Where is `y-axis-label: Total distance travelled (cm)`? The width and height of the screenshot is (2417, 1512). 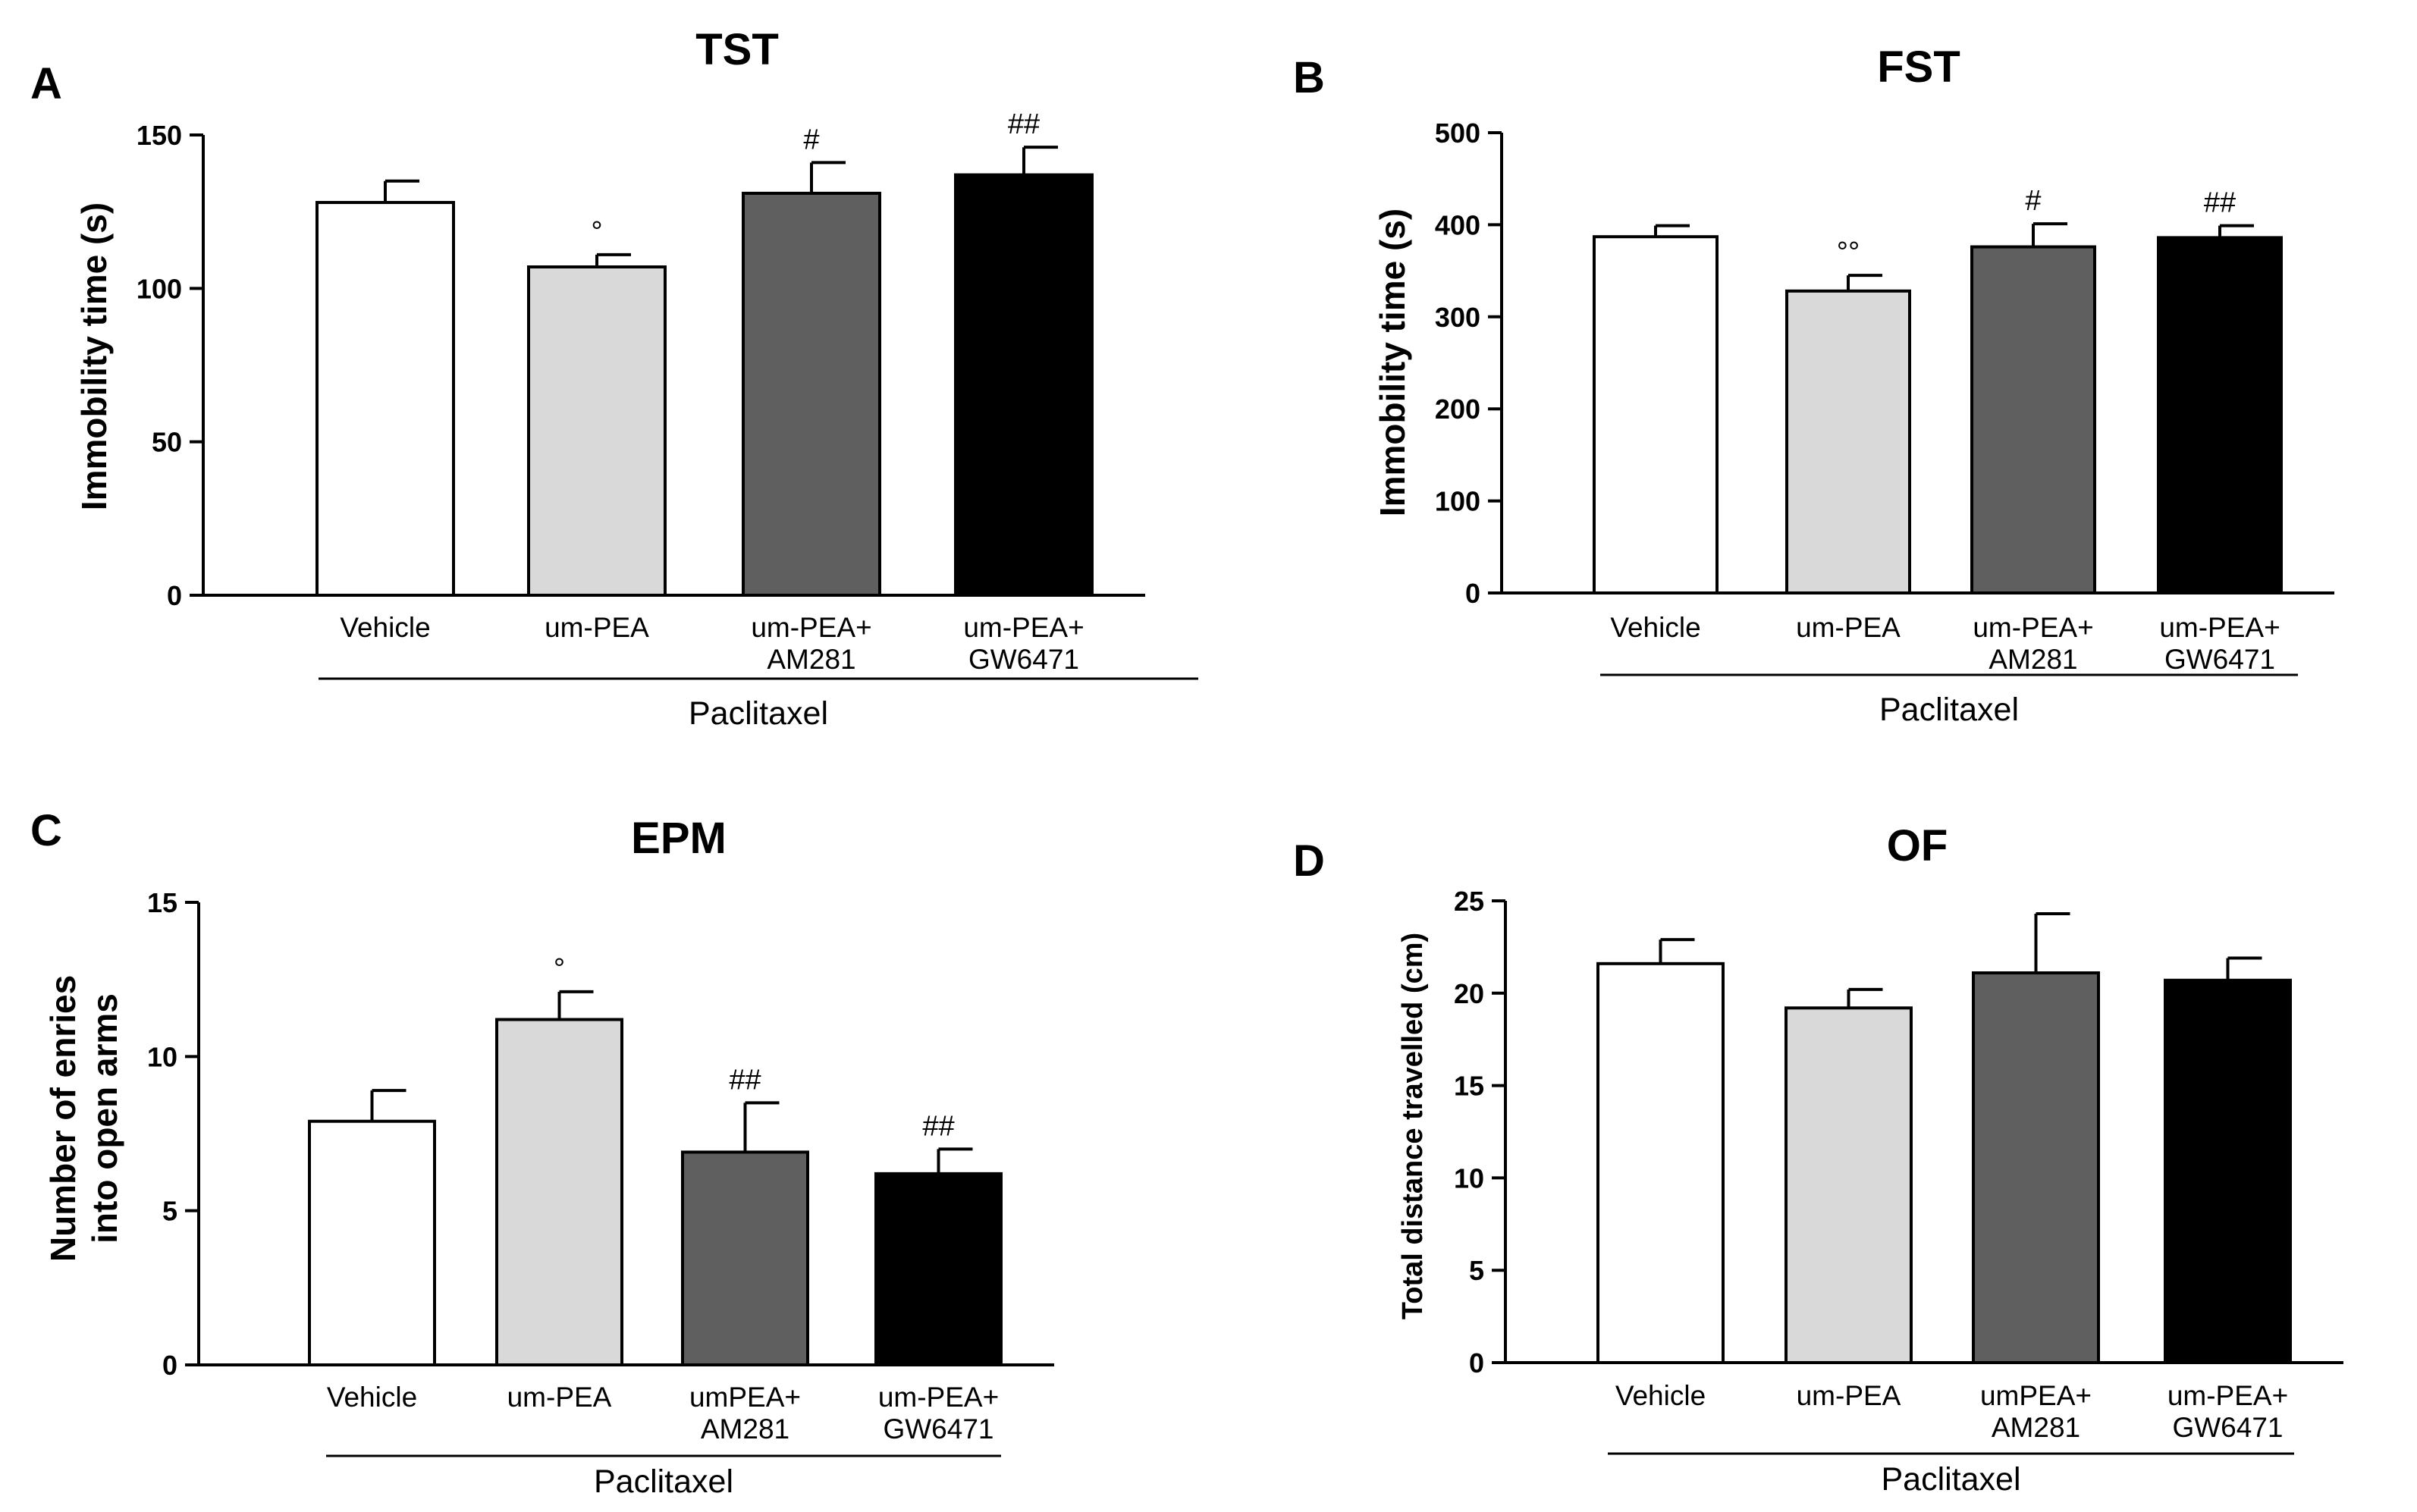
y-axis-label: Total distance travelled (cm) is located at coordinates (1413, 1126).